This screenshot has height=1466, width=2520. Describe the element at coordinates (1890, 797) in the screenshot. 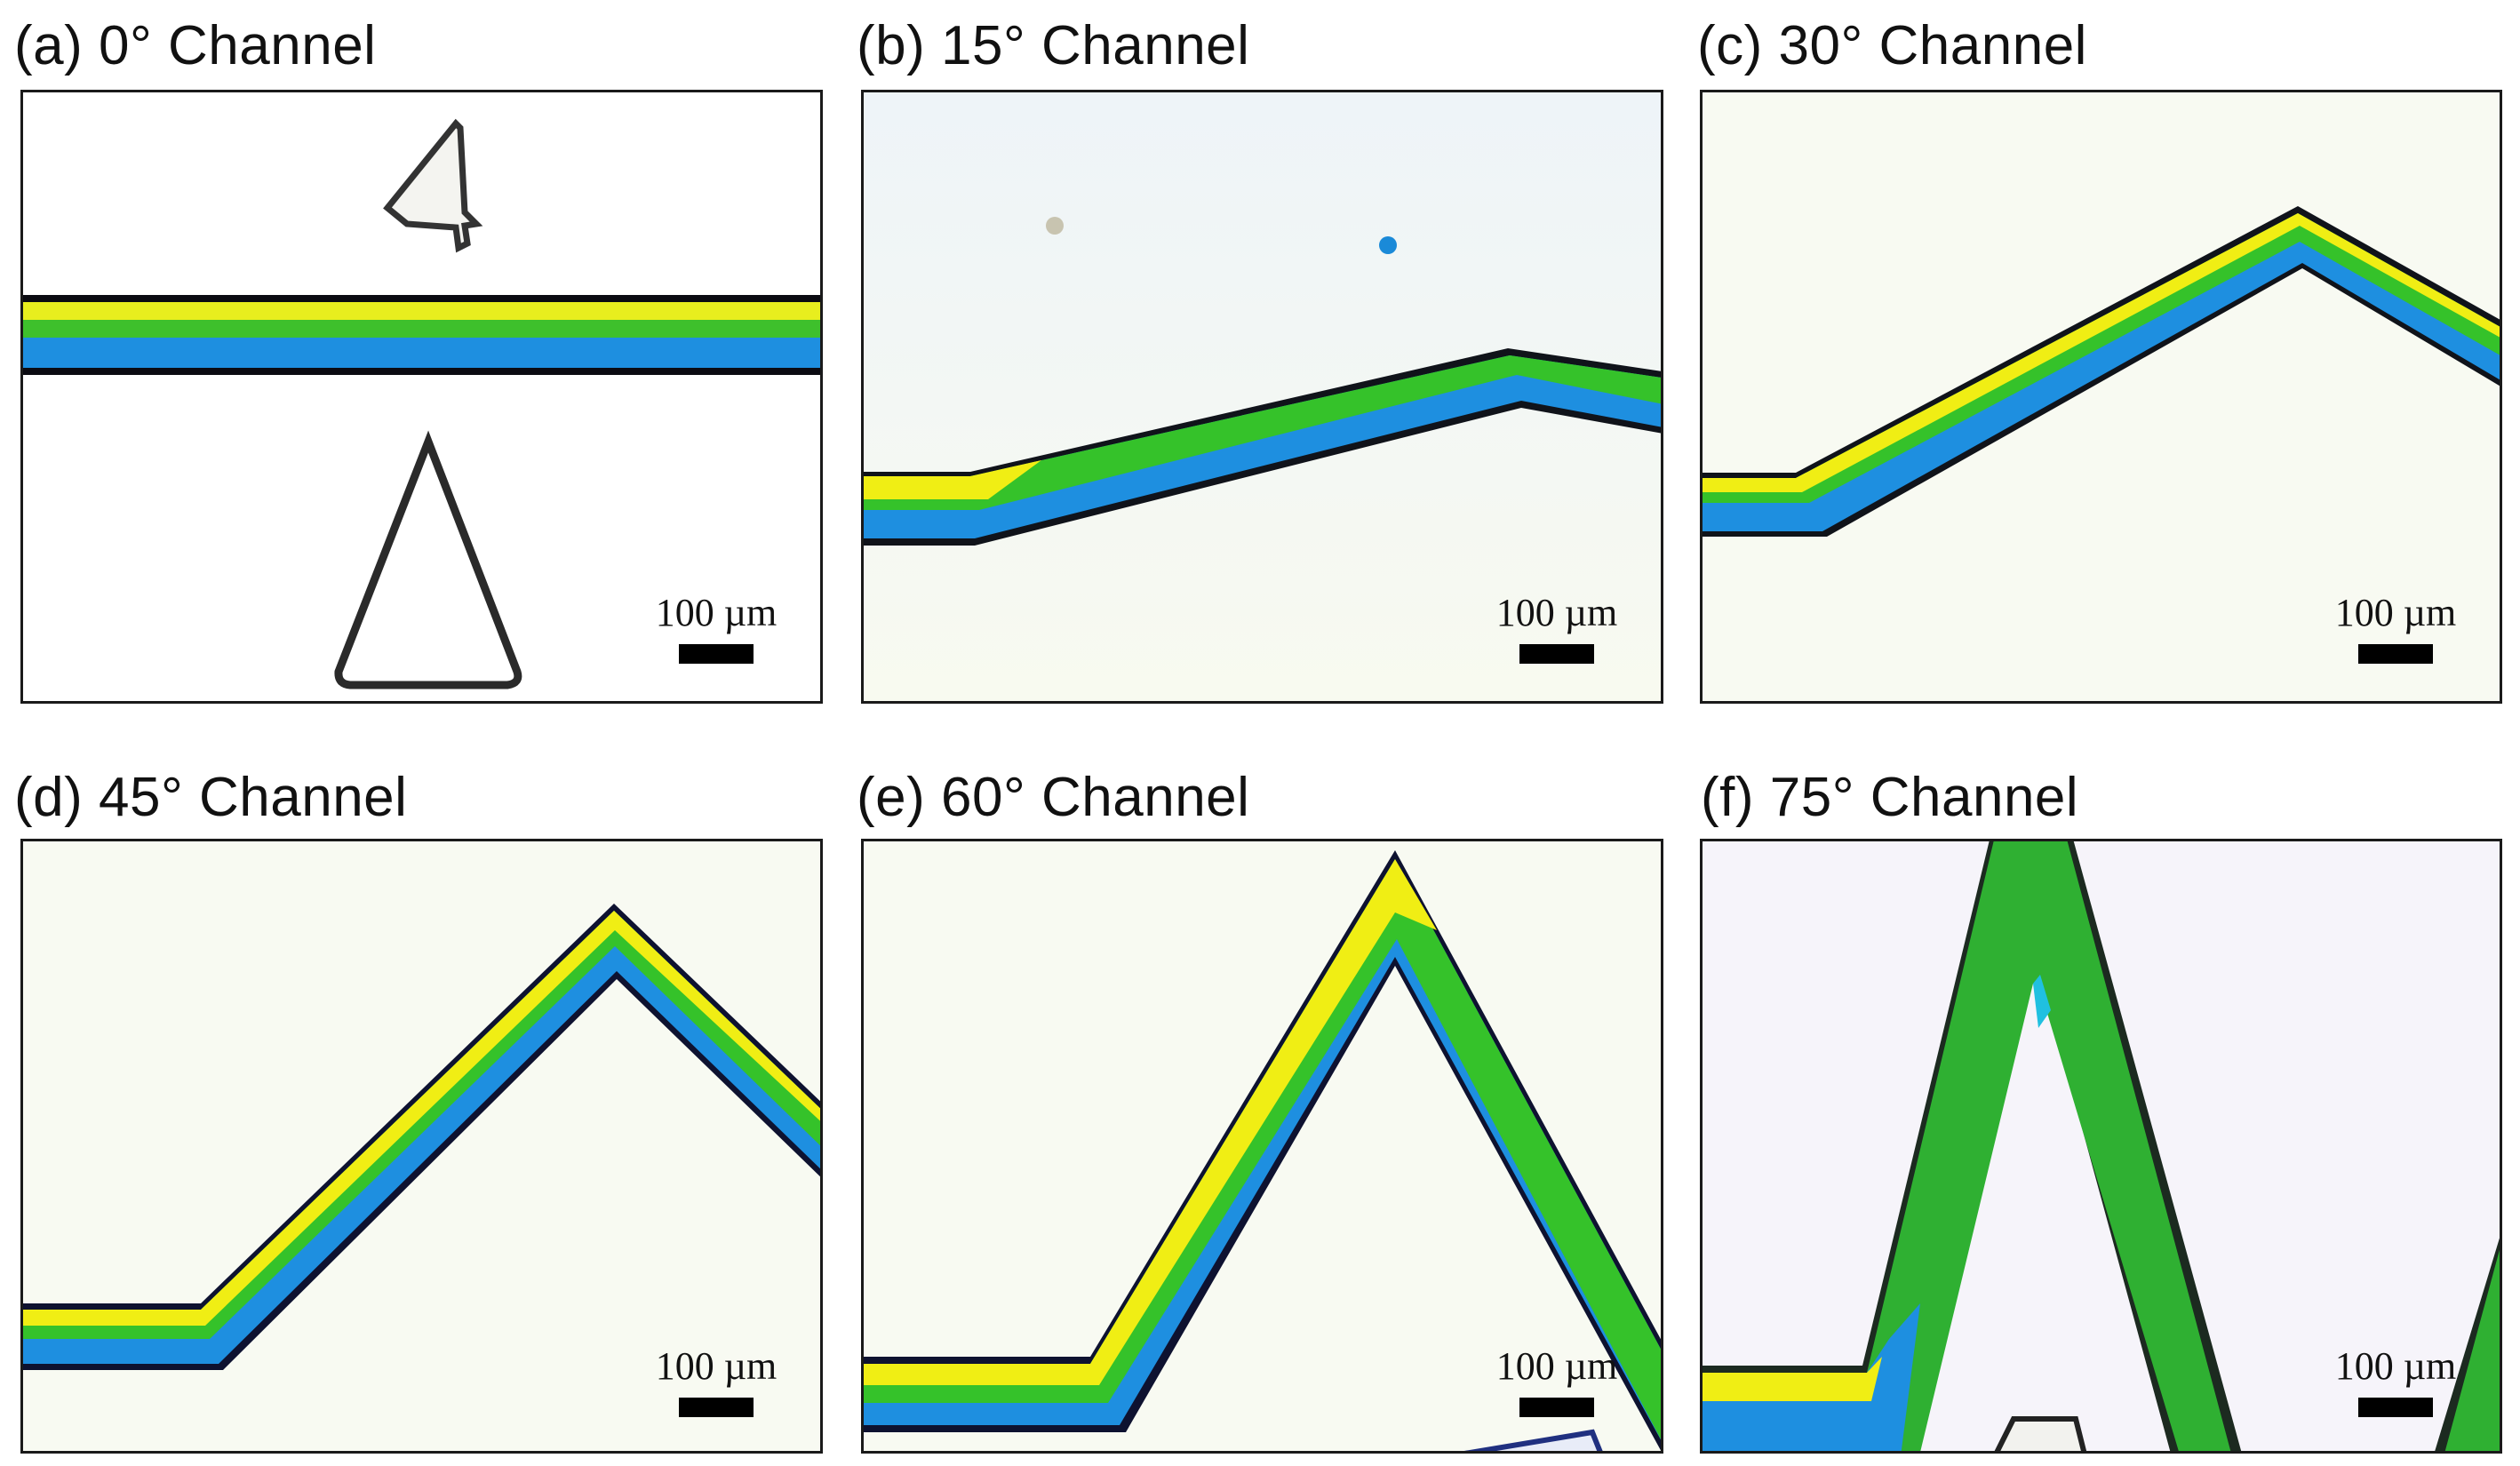

I see `panel-f-label: (f) 75° Channel` at that location.